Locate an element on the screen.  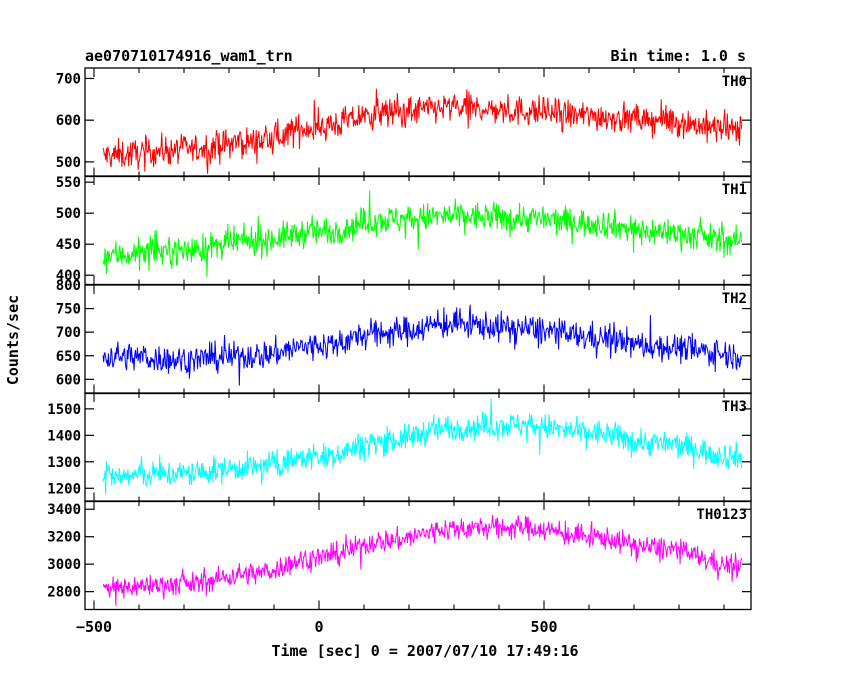
panel-th3: 1200 1300 1400 1500 TH3 is located at coordinates (399, 447).